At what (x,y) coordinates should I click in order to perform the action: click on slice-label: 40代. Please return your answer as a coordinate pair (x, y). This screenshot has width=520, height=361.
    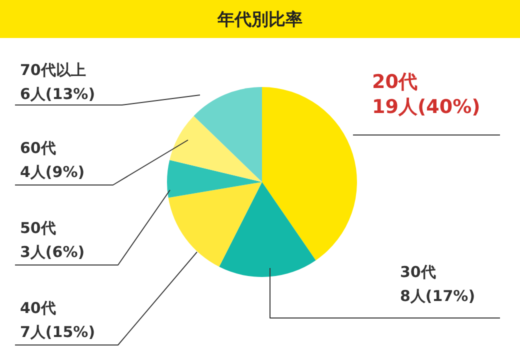
    Looking at the image, I should click on (38, 308).